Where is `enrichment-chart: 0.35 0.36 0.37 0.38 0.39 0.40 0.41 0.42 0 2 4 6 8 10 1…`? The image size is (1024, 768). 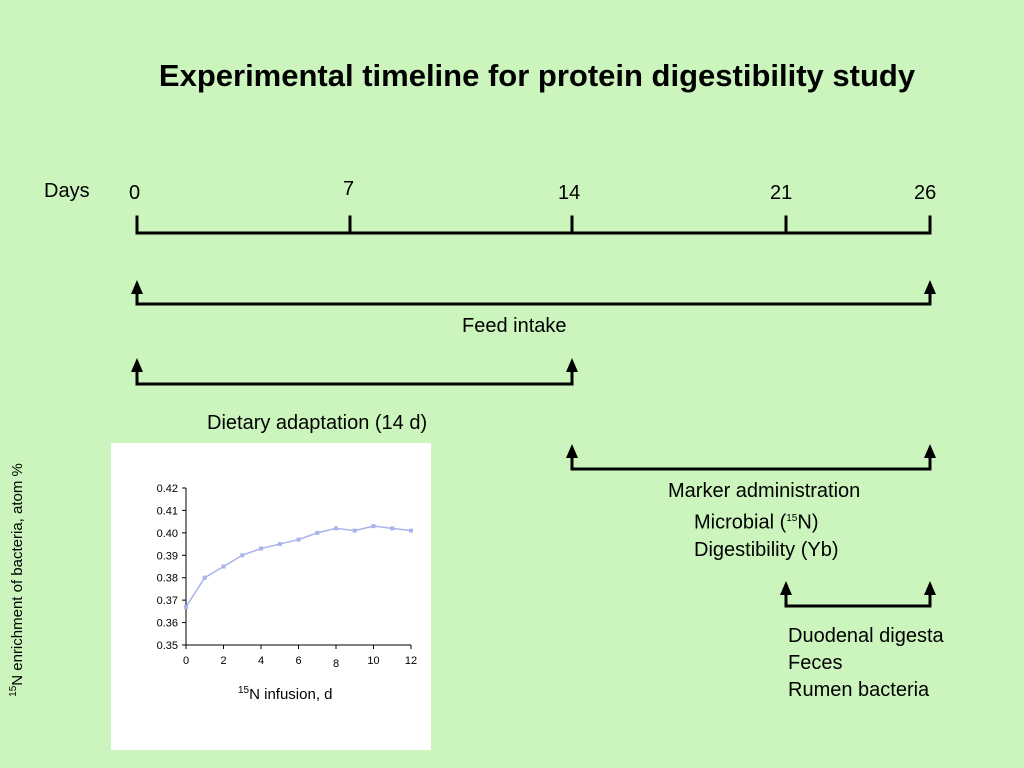 enrichment-chart: 0.35 0.36 0.37 0.38 0.39 0.40 0.41 0.42 0 2 4 6 8 10 1… is located at coordinates (287, 576).